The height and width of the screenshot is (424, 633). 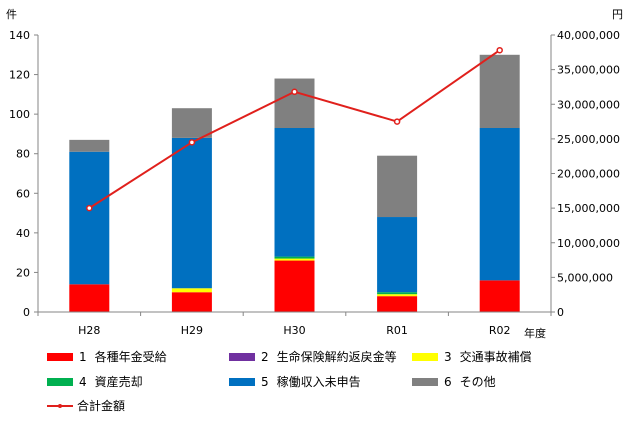 I want to click on left-tick-label: 100, so click(x=19, y=114).